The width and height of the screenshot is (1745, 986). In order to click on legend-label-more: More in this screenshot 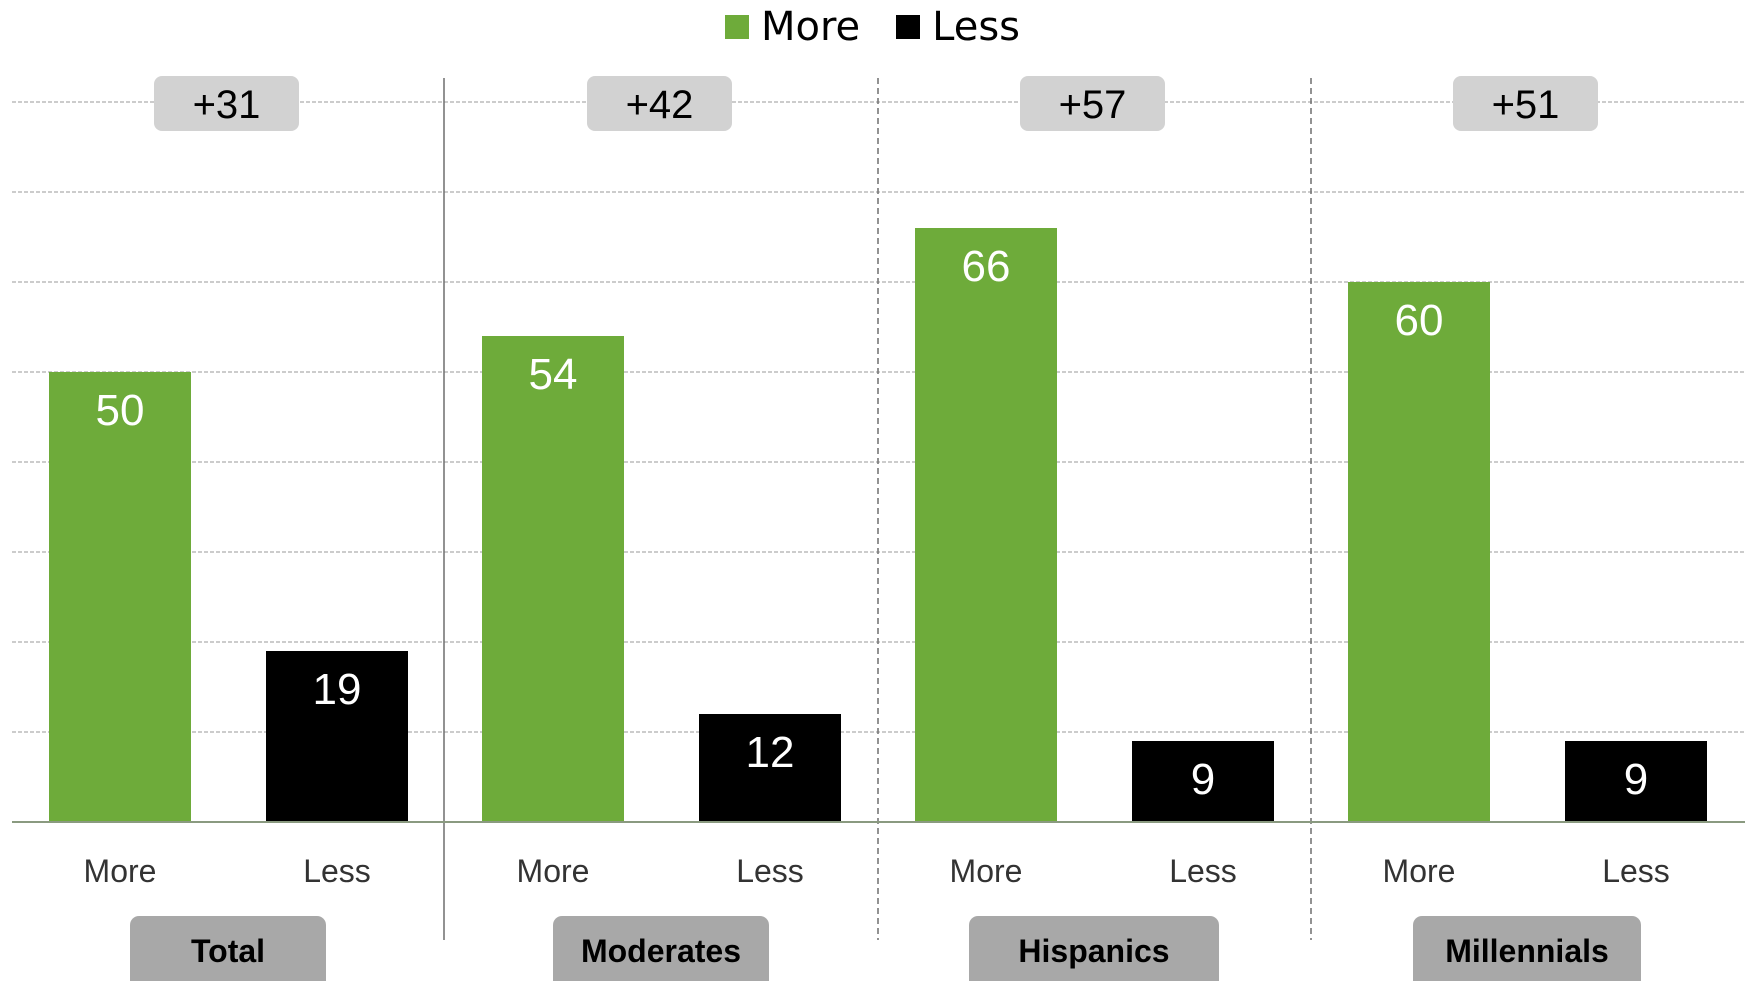, I will do `click(810, 27)`.